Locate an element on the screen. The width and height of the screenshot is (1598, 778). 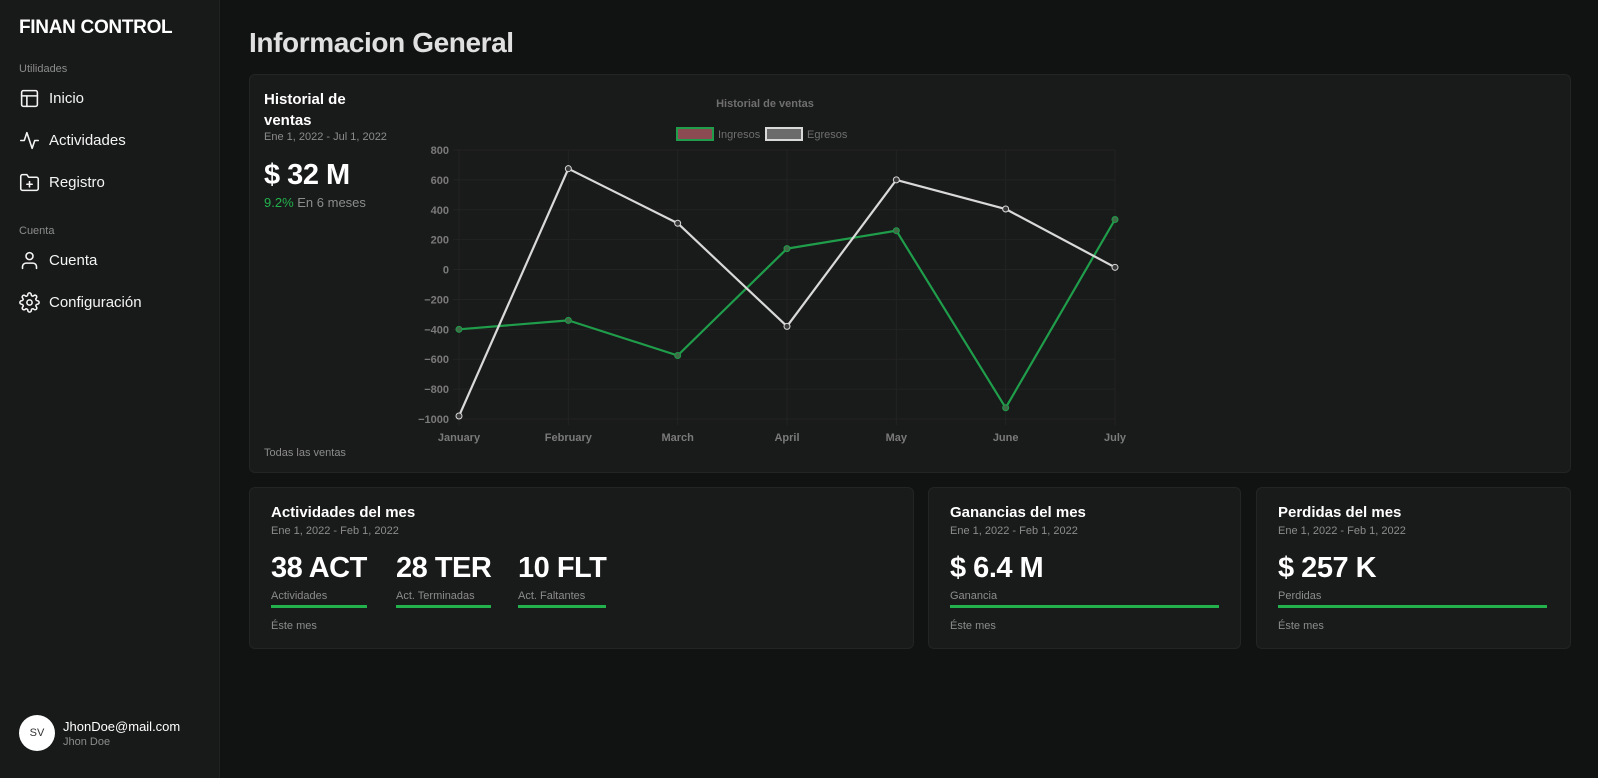
growth-percent: 9.2% is located at coordinates (279, 202).